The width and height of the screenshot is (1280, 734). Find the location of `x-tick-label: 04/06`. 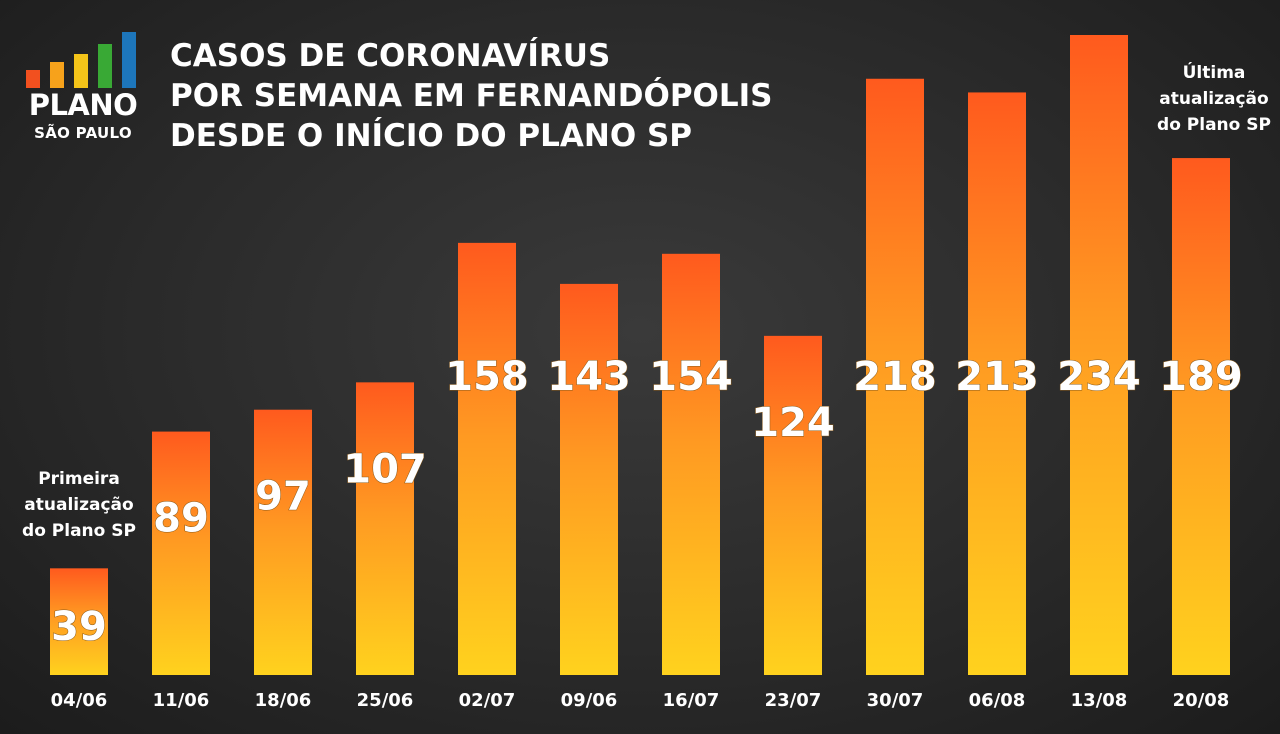

x-tick-label: 04/06 is located at coordinates (79, 700).